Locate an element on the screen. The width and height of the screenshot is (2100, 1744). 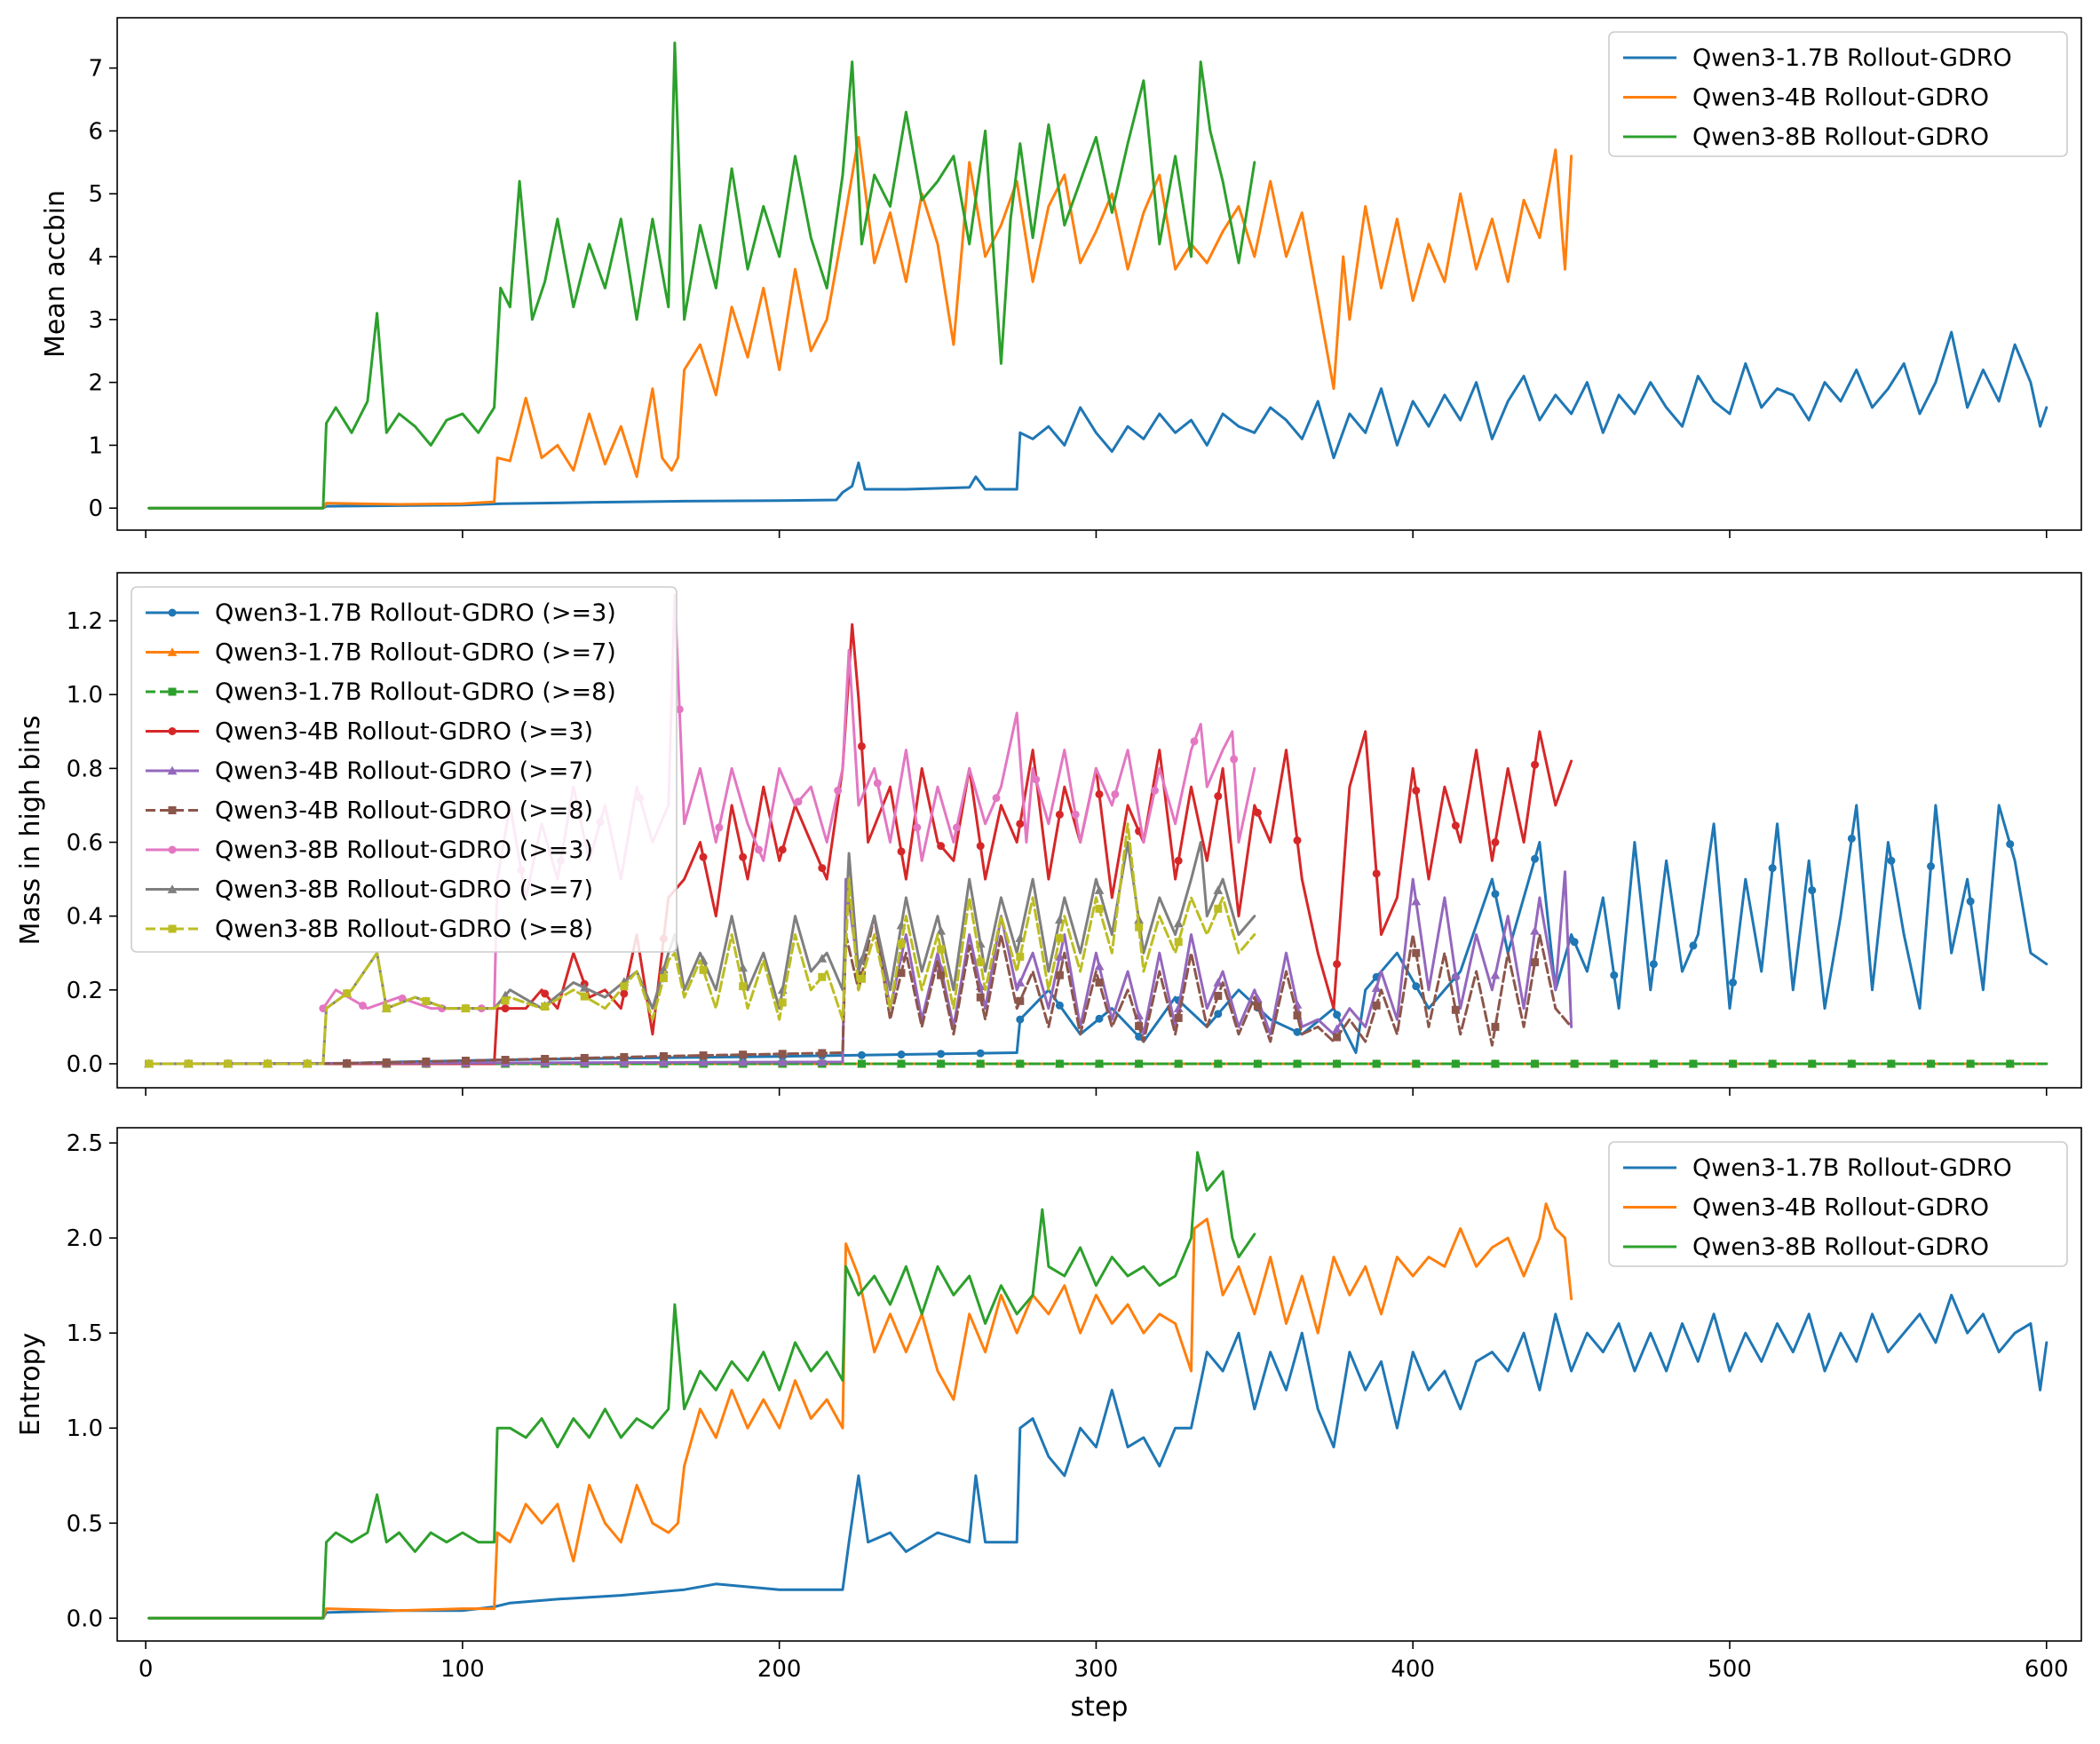
y-tick-label: 7 is located at coordinates (95, 69).